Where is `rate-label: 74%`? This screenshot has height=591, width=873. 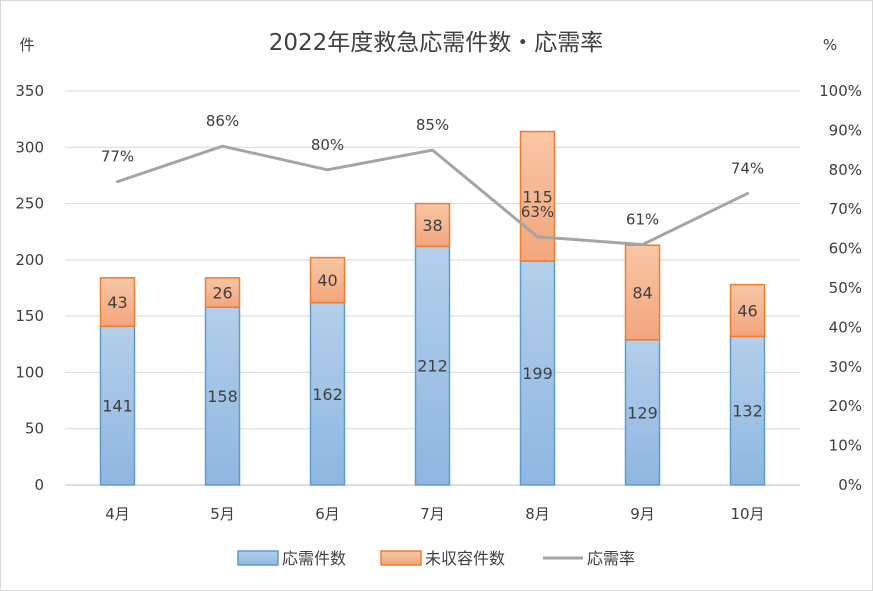
rate-label: 74% is located at coordinates (747, 168).